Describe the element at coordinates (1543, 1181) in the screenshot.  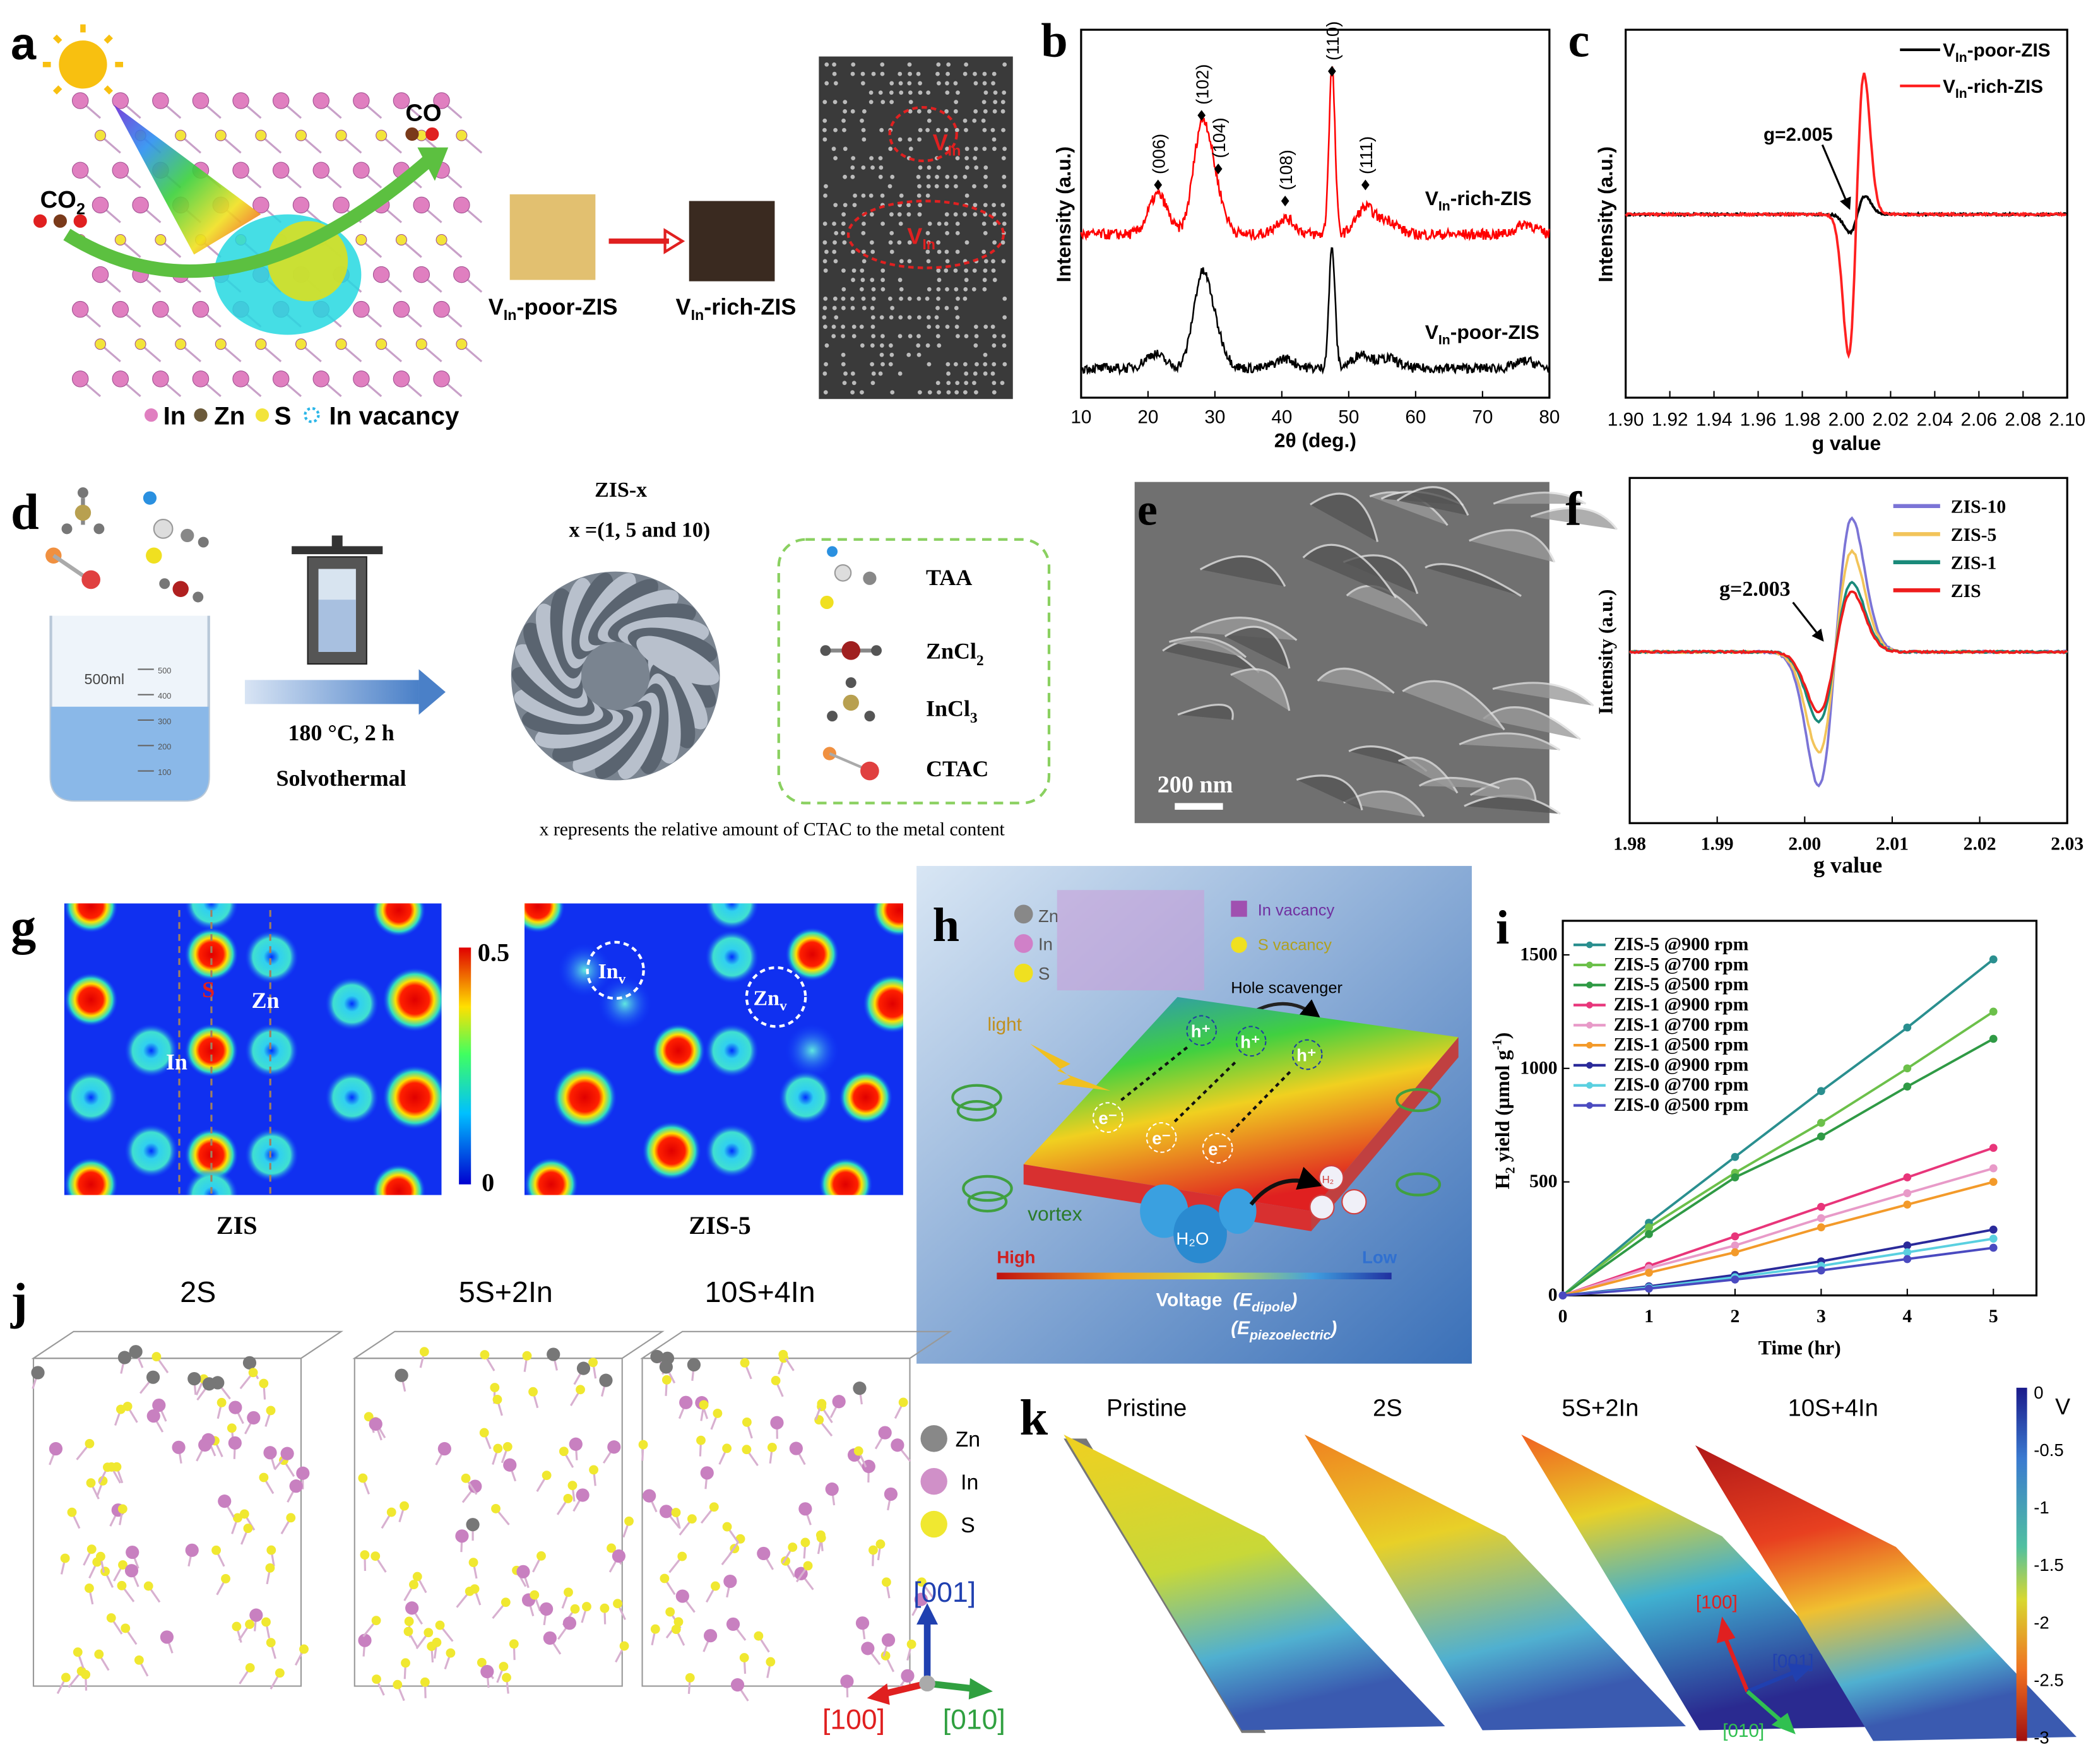
I see `y-tick-label: 500` at that location.